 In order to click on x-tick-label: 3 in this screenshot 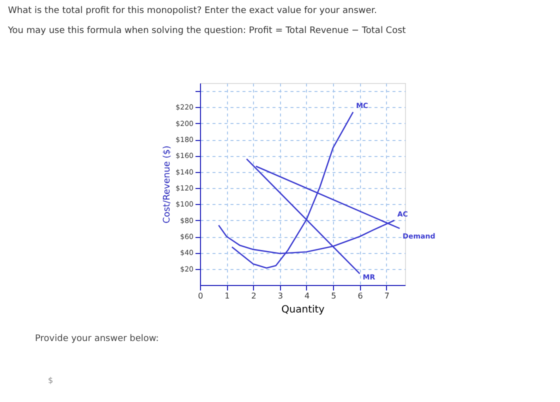, I will do `click(280, 296)`.